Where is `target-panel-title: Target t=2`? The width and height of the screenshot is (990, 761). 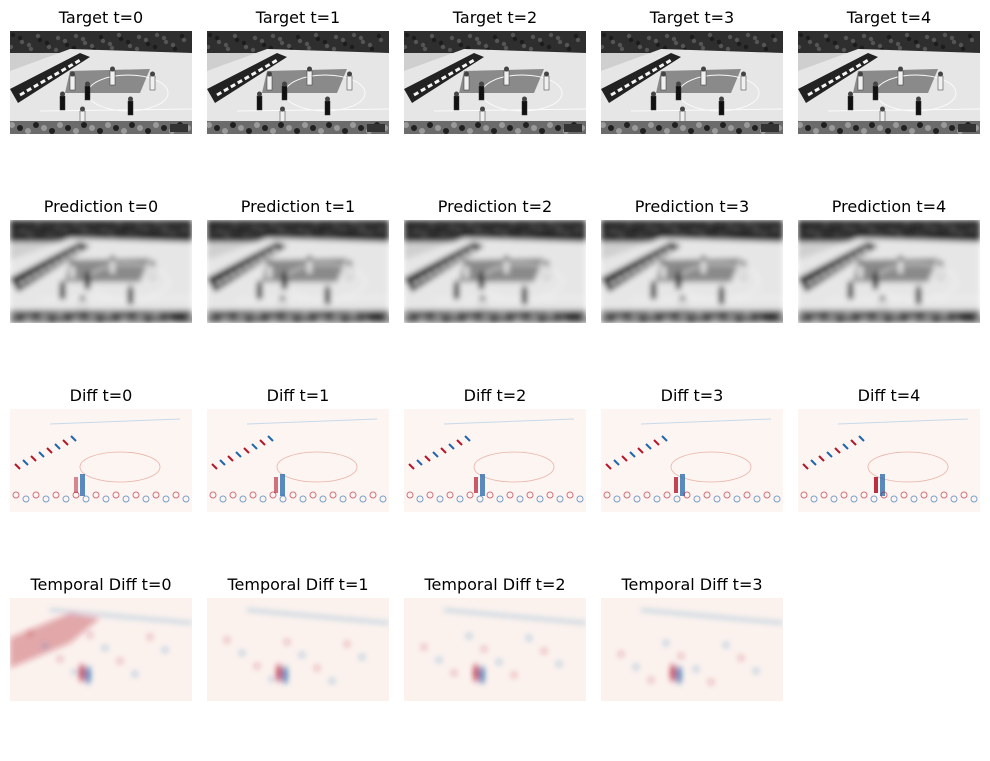 target-panel-title: Target t=2 is located at coordinates (495, 17).